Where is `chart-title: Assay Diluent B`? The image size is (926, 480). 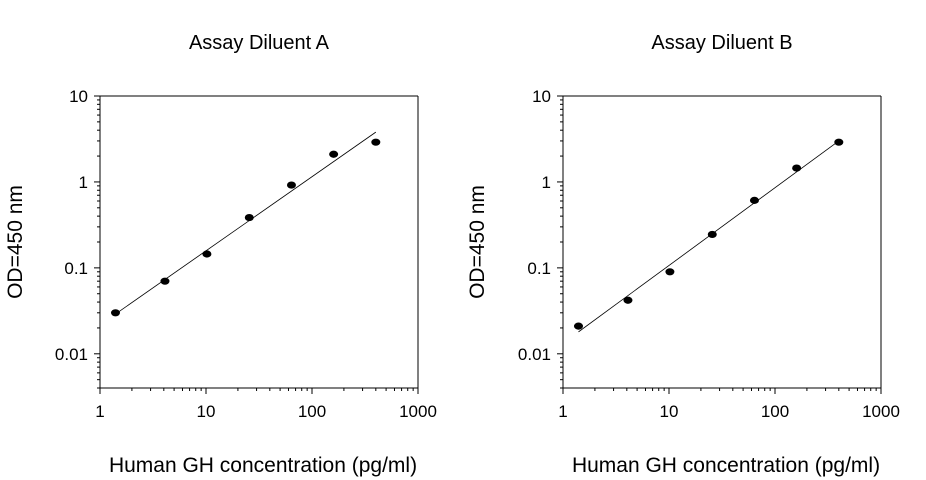 chart-title: Assay Diluent B is located at coordinates (721, 43).